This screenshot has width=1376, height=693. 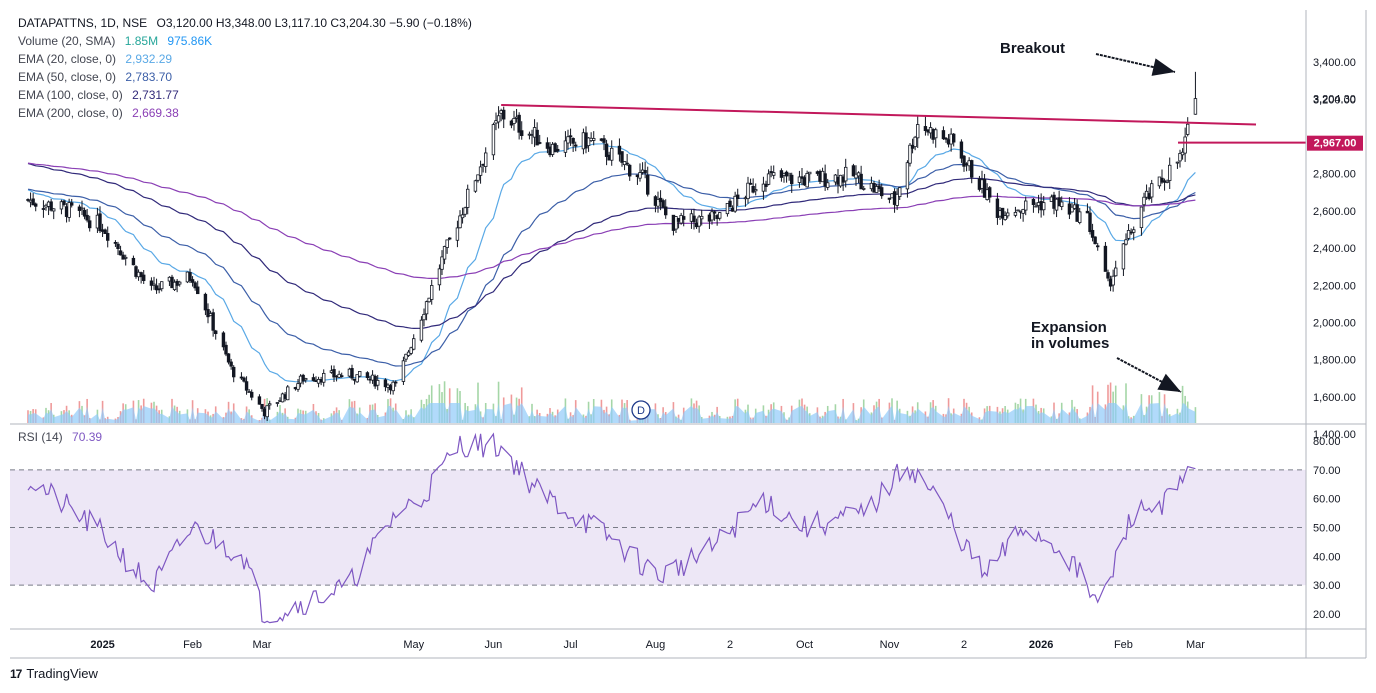 What do you see at coordinates (192, 645) in the screenshot?
I see `time-tick-label: Feb` at bounding box center [192, 645].